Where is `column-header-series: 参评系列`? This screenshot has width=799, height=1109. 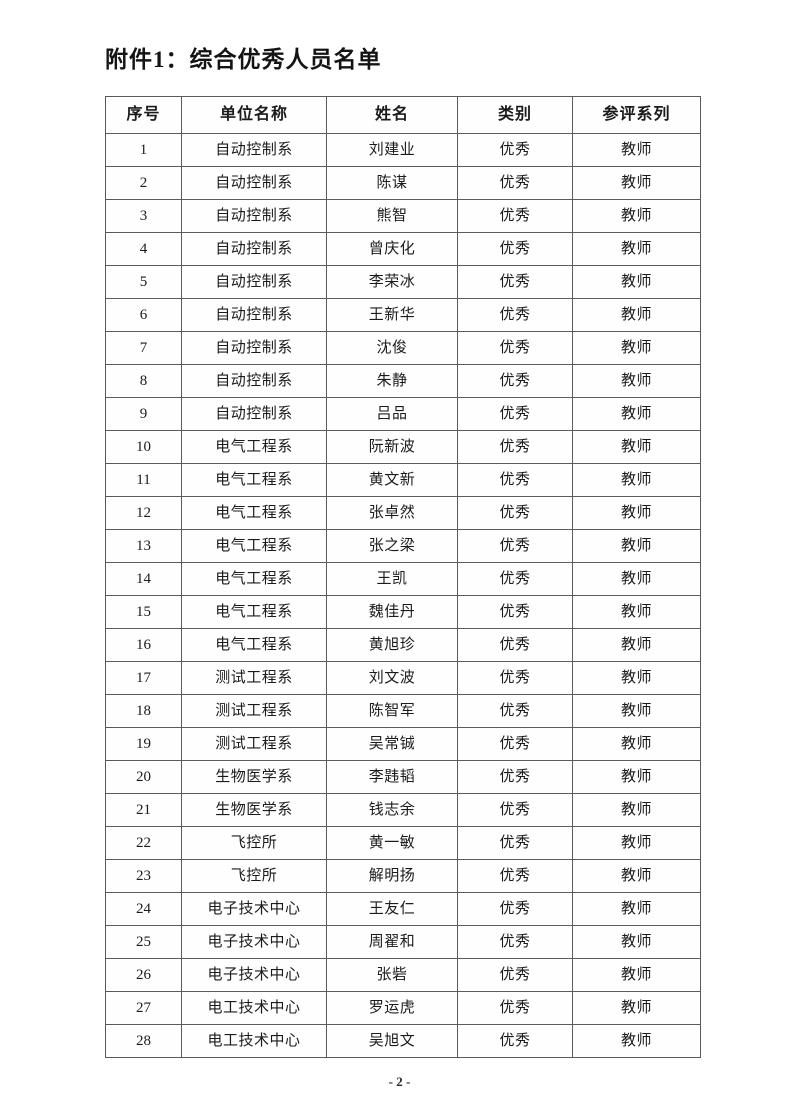 column-header-series: 参评系列 is located at coordinates (636, 115).